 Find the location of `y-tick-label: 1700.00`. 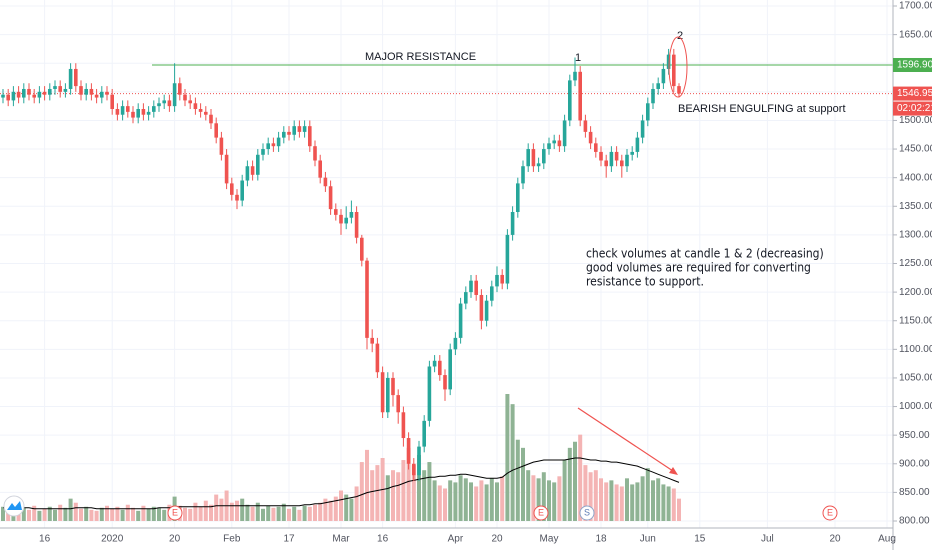

y-tick-label: 1700.00 is located at coordinates (915, 6).